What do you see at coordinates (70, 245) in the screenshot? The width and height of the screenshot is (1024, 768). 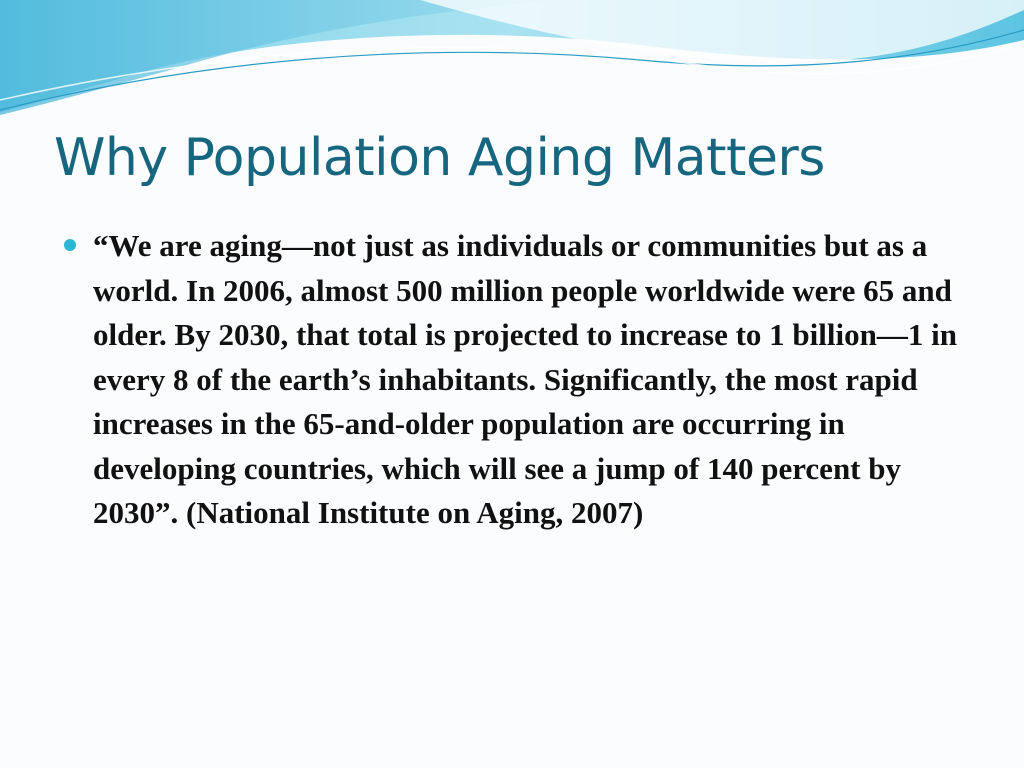 I see `bullet-marker` at bounding box center [70, 245].